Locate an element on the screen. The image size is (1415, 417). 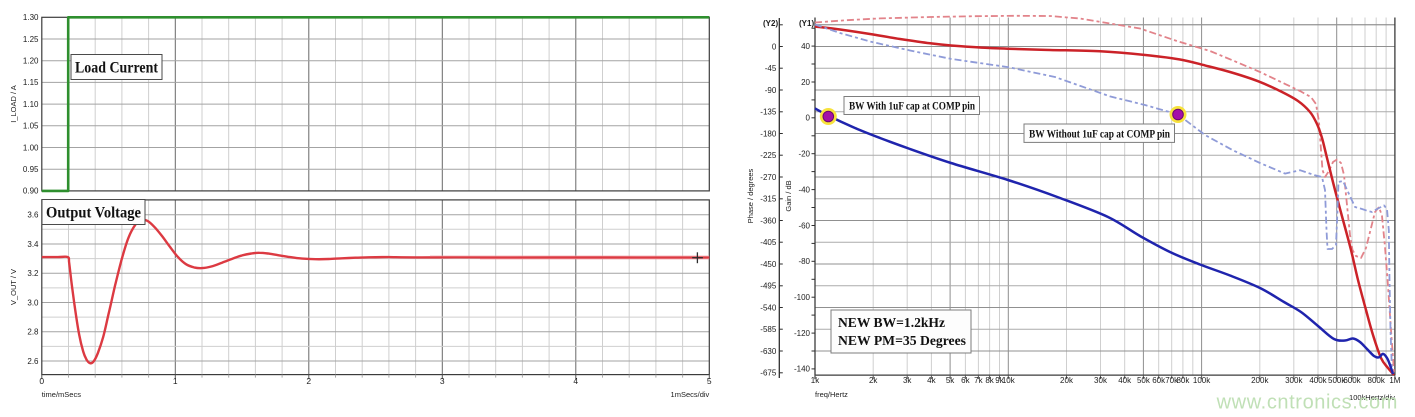
svg-text: 40k is located at coordinates (1125, 380).